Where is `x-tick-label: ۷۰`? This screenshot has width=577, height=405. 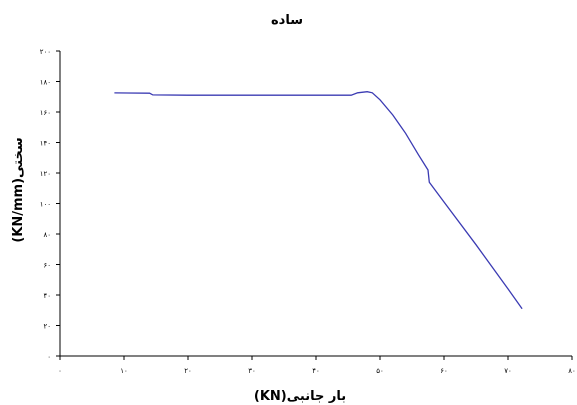 x-tick-label: ۷۰ is located at coordinates (508, 371).